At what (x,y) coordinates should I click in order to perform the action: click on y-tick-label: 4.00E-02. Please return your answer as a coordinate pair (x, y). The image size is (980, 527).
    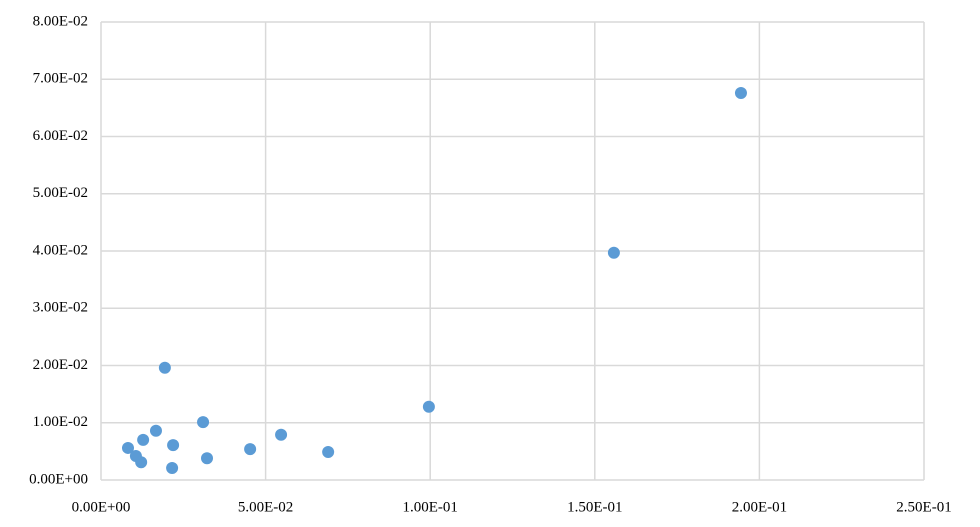
    Looking at the image, I should click on (60, 250).